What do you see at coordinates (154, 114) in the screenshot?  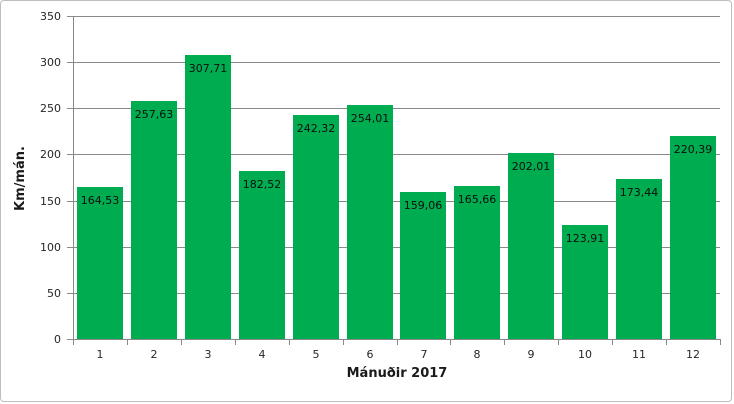 I see `bar-value-label: 257,63` at bounding box center [154, 114].